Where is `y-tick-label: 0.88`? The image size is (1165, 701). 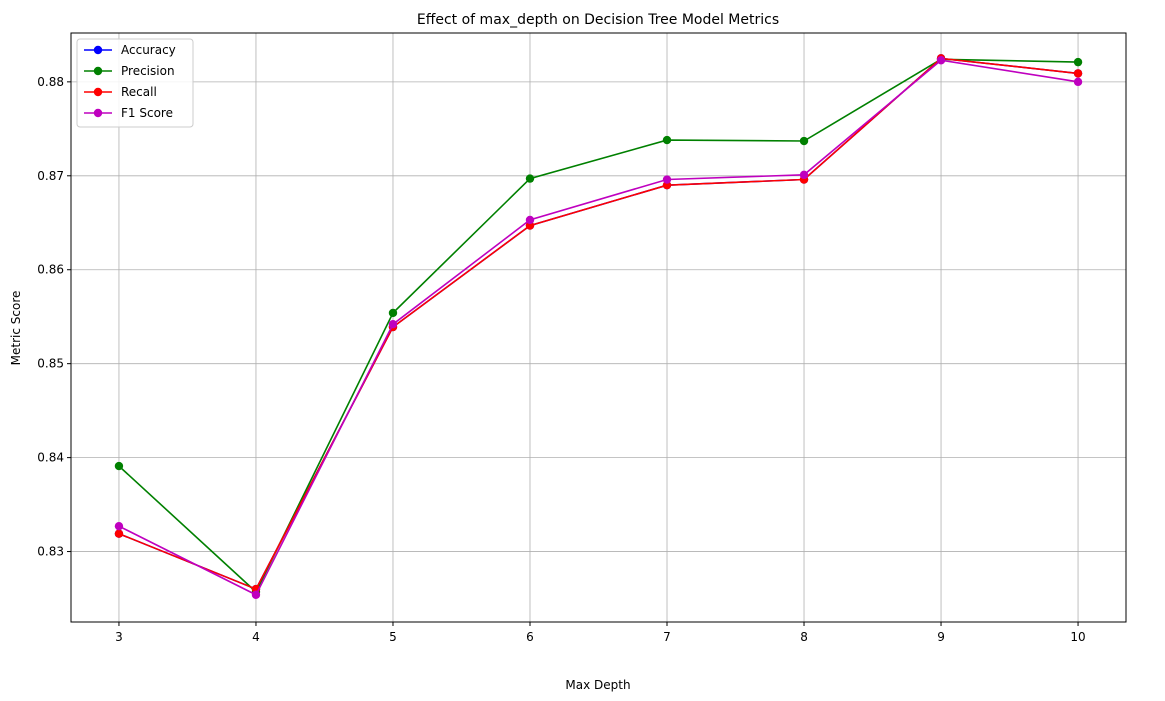 y-tick-label: 0.88 is located at coordinates (50, 82).